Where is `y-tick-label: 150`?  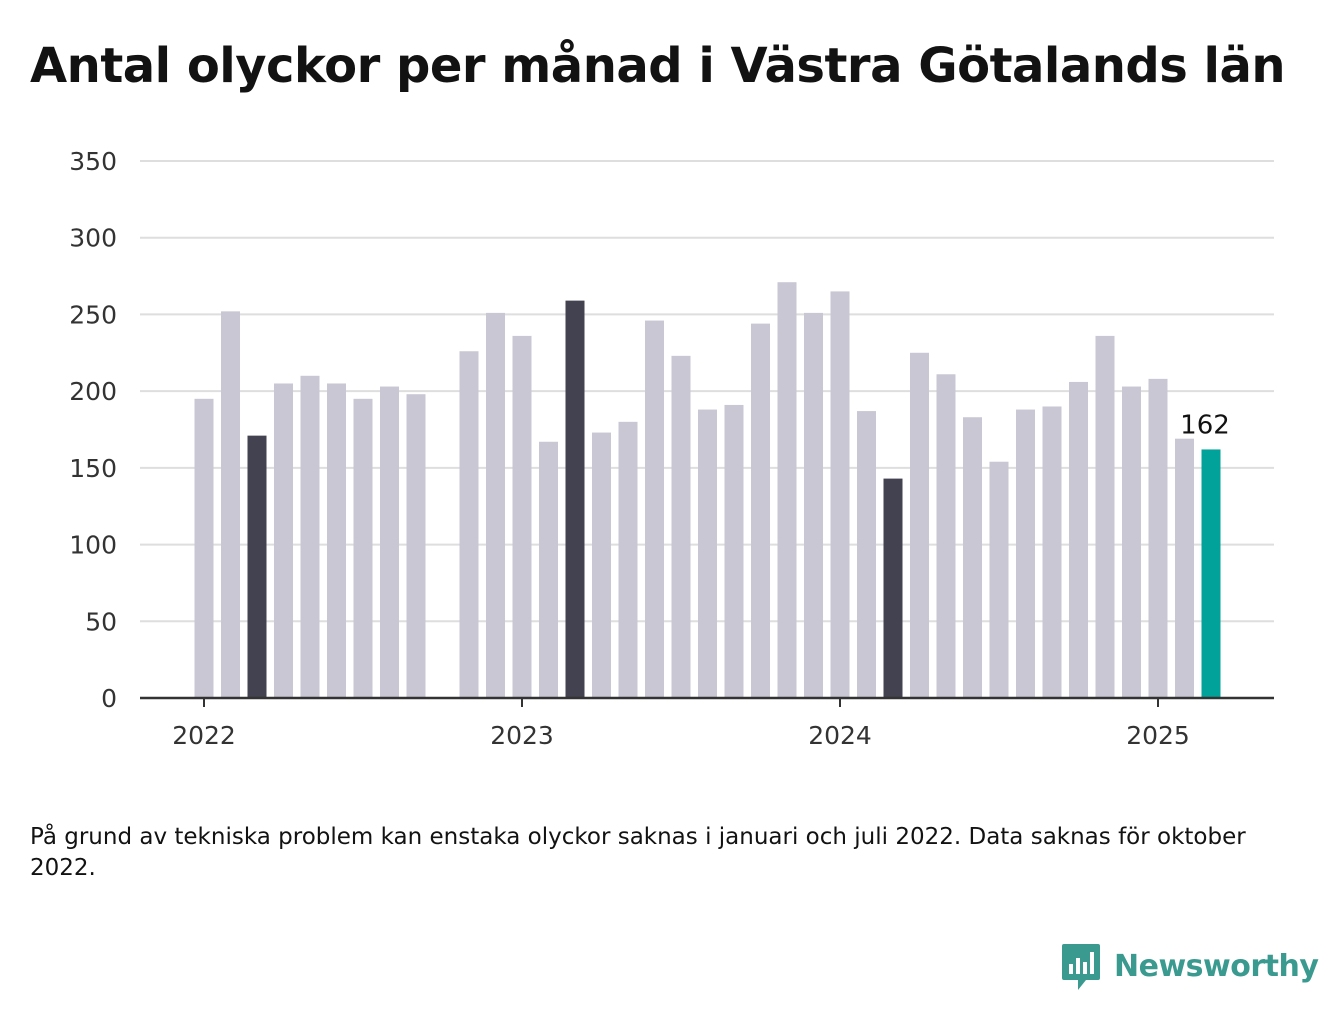
y-tick-label: 150 is located at coordinates (93, 468).